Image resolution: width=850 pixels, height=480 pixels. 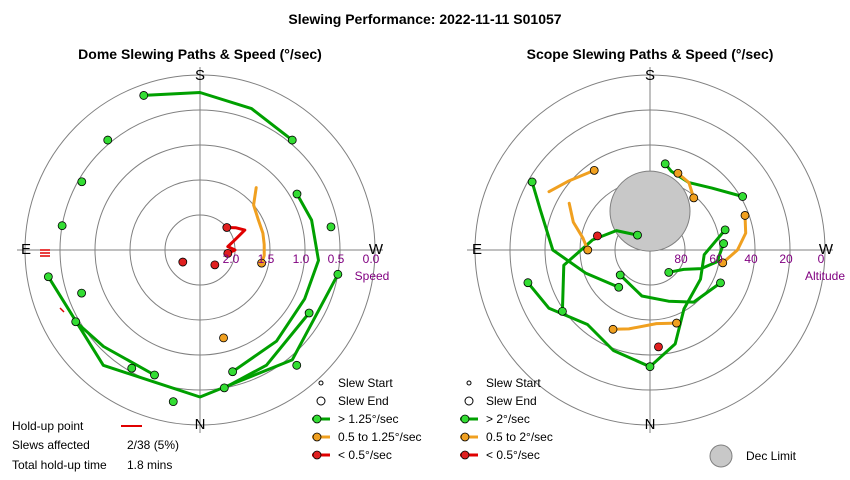 What do you see at coordinates (200, 54) in the screenshot?
I see `dome-chart-title: Dome Slewing Paths & Speed (°/sec)` at bounding box center [200, 54].